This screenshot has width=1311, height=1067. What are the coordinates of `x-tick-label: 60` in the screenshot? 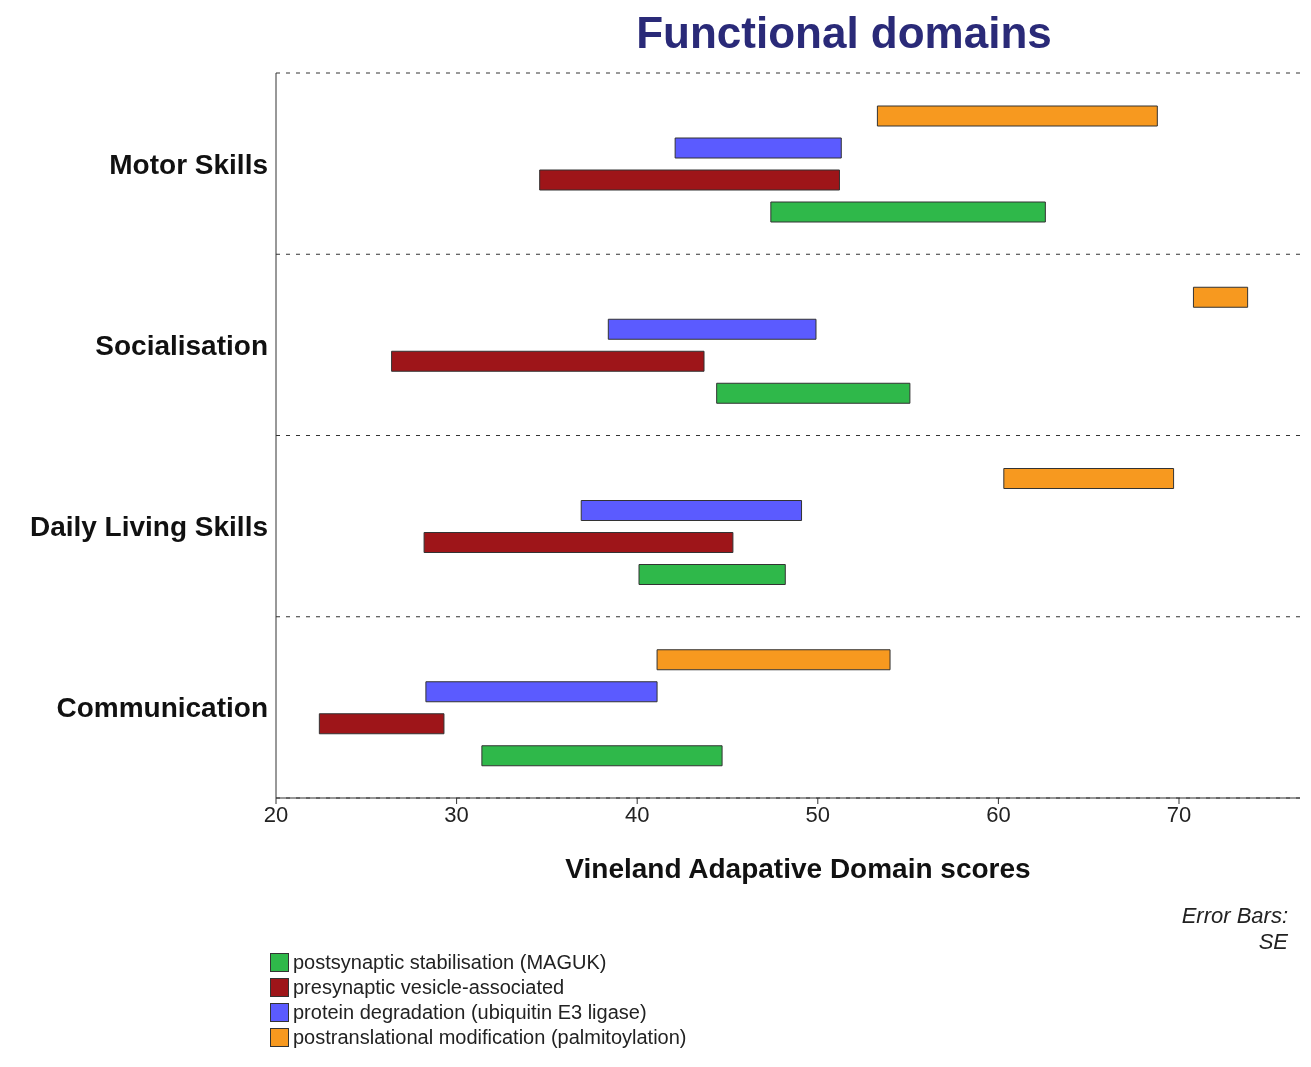 It's located at (998, 814).